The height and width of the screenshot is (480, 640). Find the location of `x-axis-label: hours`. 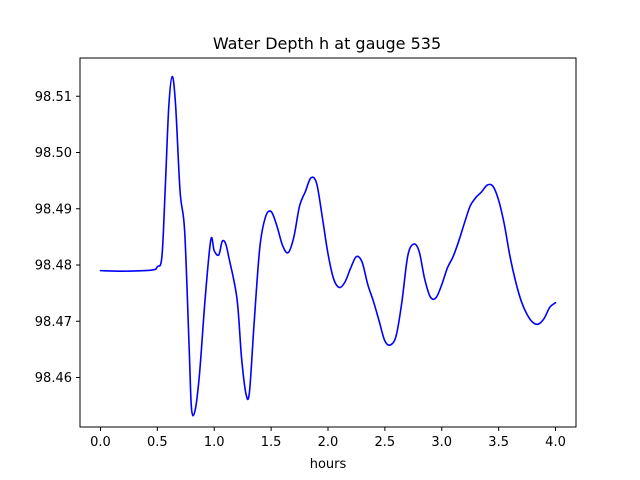

x-axis-label: hours is located at coordinates (328, 464).